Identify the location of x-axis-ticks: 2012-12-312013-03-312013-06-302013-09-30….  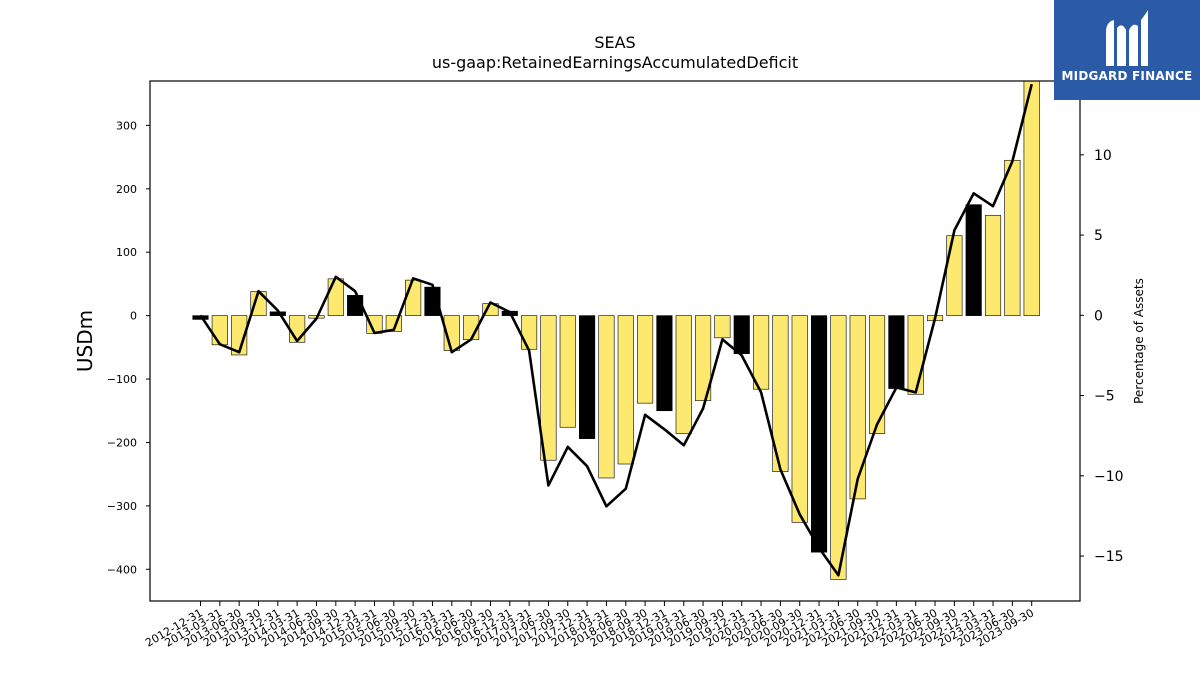
(589, 625).